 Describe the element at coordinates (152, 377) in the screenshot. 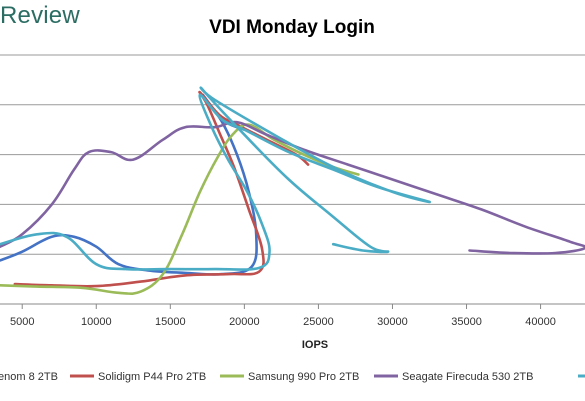

I see `legend-label-1: Solidigm P44 Pro 2TB` at that location.